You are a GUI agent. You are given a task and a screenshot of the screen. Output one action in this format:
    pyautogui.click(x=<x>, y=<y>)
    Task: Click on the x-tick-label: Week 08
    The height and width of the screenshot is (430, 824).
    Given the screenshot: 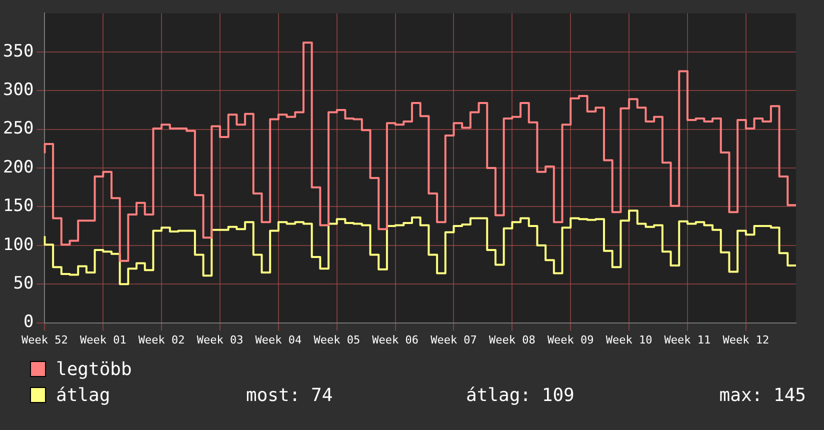 What is the action you would take?
    pyautogui.click(x=512, y=339)
    